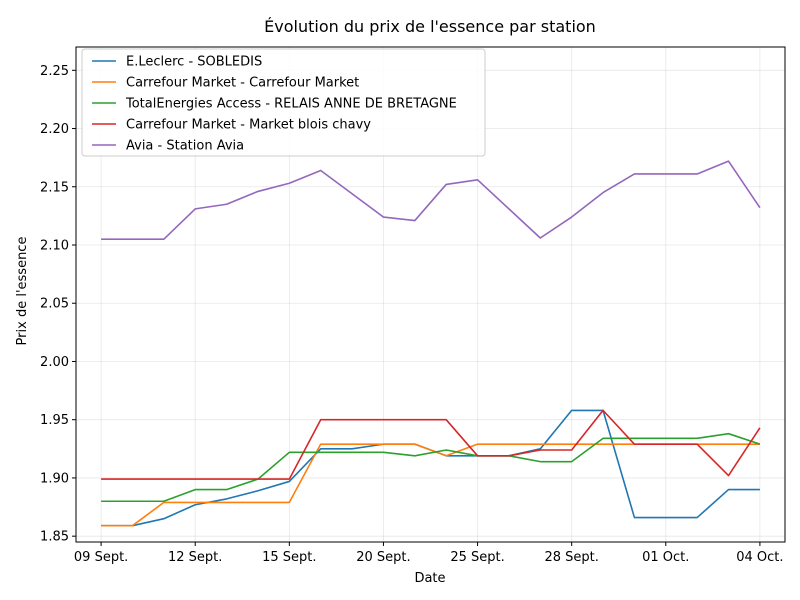  I want to click on legend-entry: E.Leclerc - SOBLEDIS, so click(194, 62).